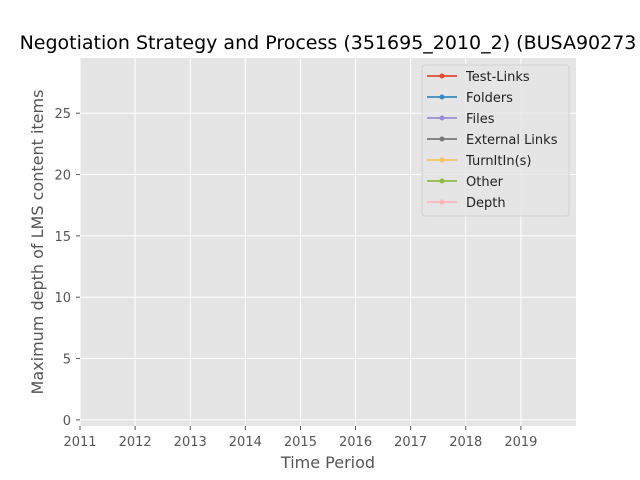 This screenshot has height=480, width=640. Describe the element at coordinates (512, 140) in the screenshot. I see `legend-label: External Links` at that location.